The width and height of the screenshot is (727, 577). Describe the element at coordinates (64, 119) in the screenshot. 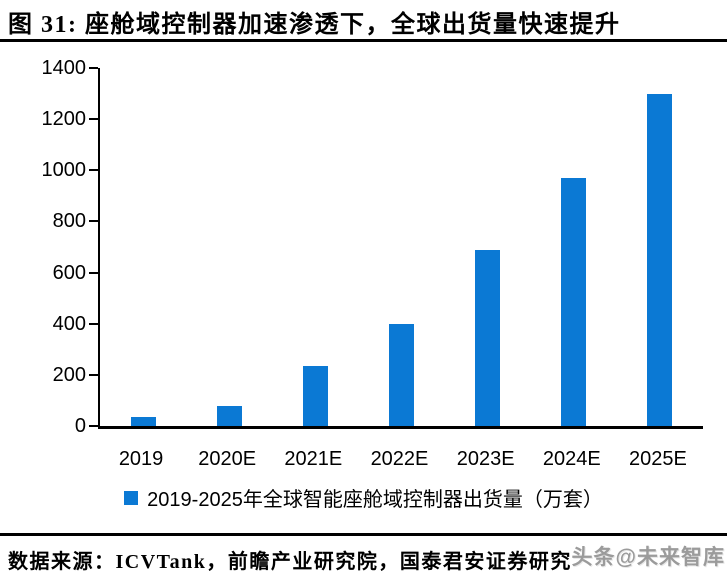

I see `y-axis-label: 1200` at that location.